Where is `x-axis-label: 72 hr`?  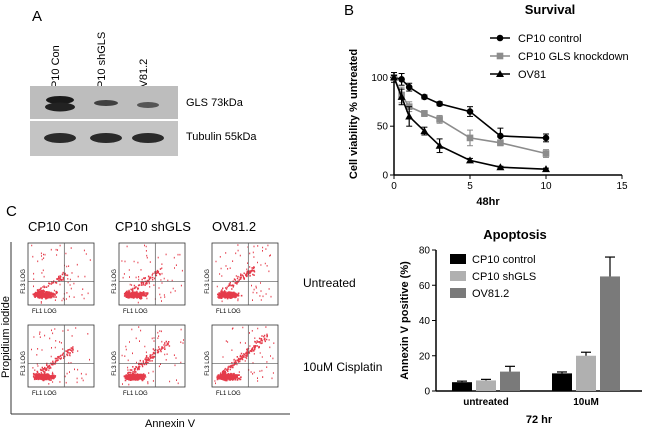 x-axis-label: 72 hr is located at coordinates (539, 420).